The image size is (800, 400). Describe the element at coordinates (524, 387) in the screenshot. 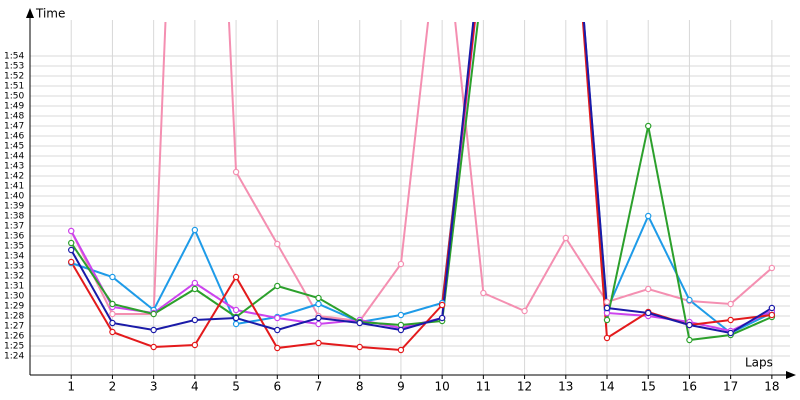

I see `x-tick-label: 12` at that location.